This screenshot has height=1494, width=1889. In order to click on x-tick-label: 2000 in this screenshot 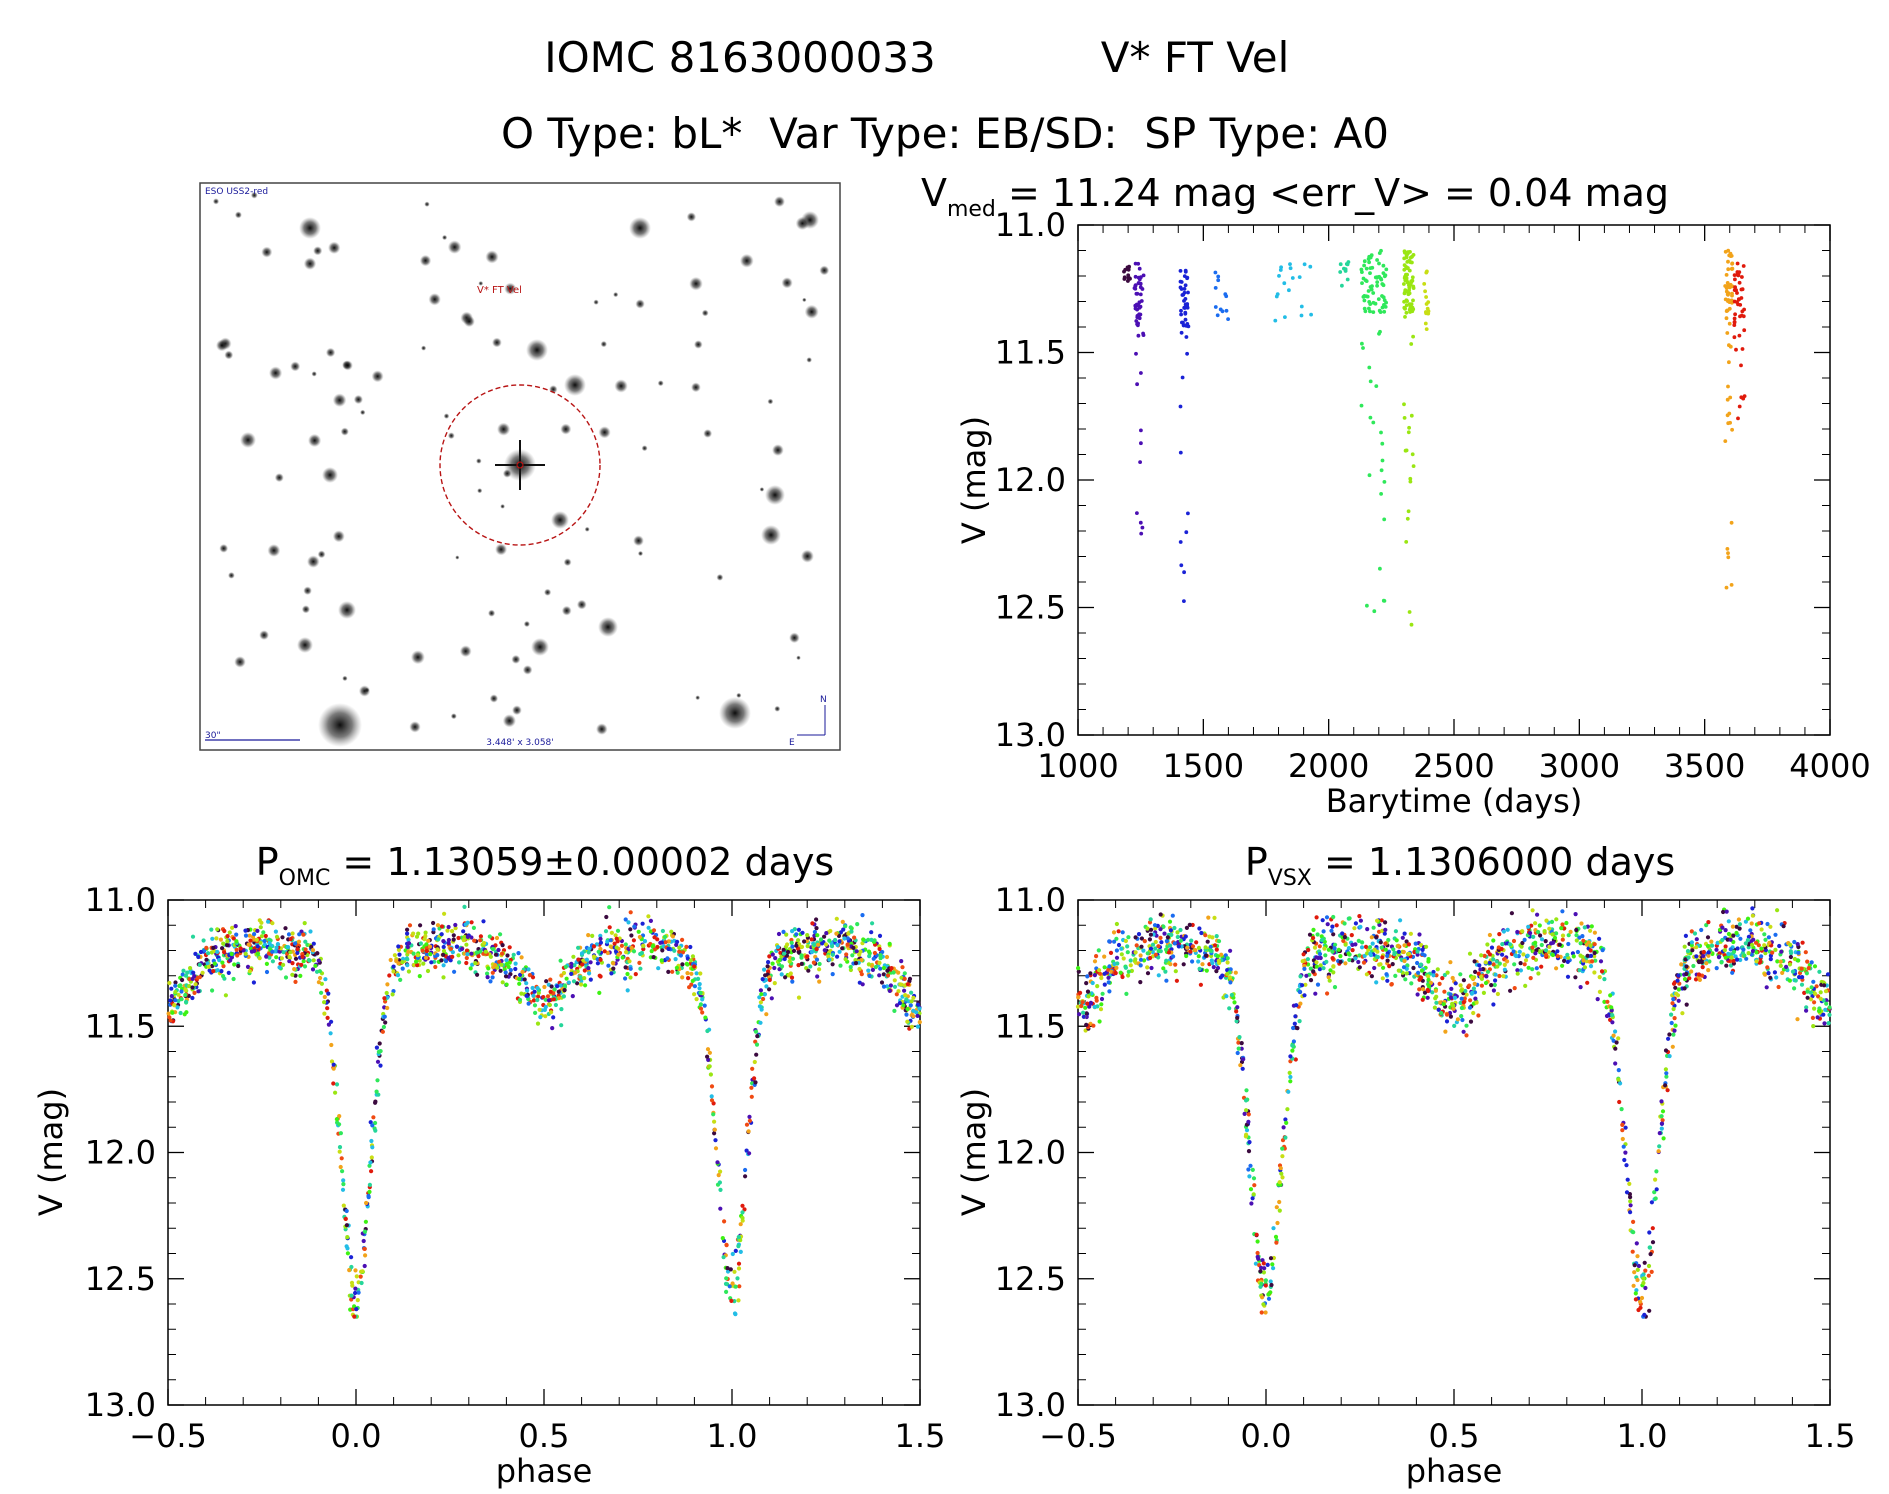, I will do `click(1328, 766)`.